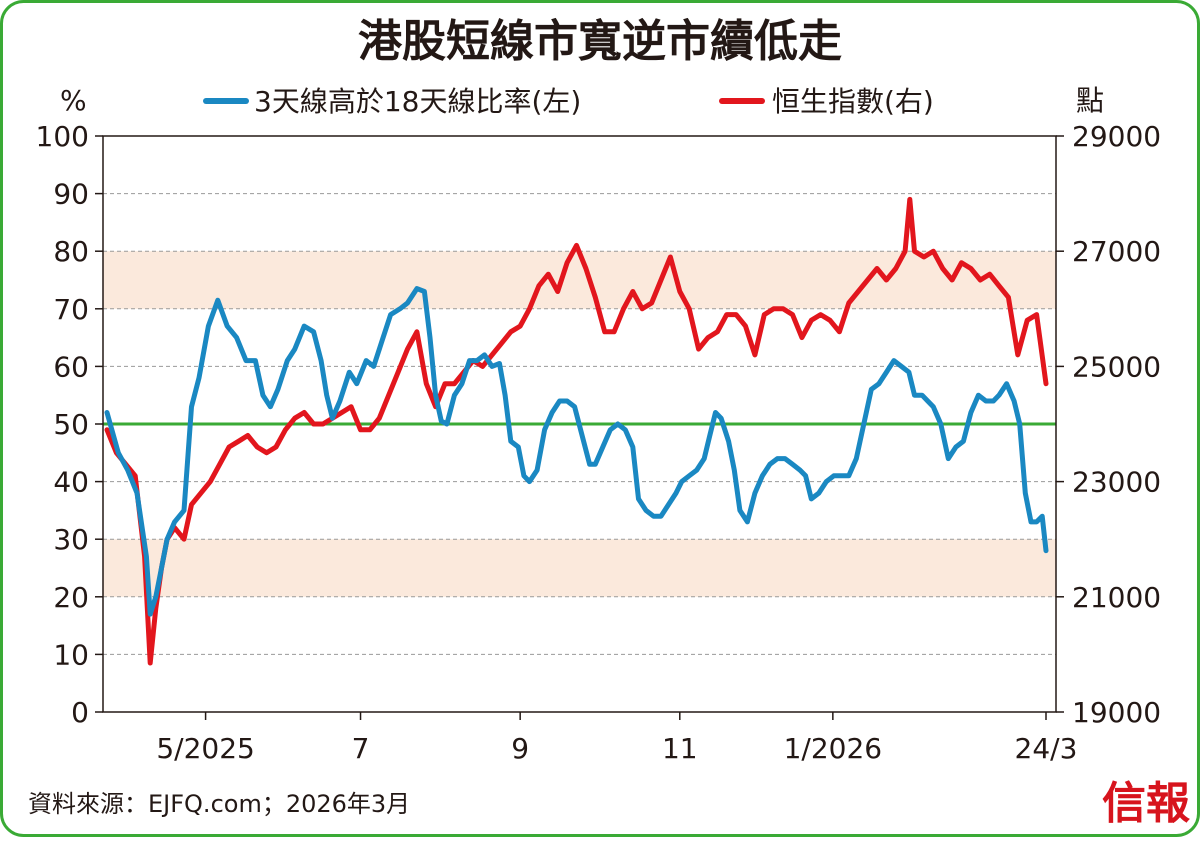 Image resolution: width=1200 pixels, height=841 pixels. I want to click on x-tick-label: 1/2026, so click(833, 748).